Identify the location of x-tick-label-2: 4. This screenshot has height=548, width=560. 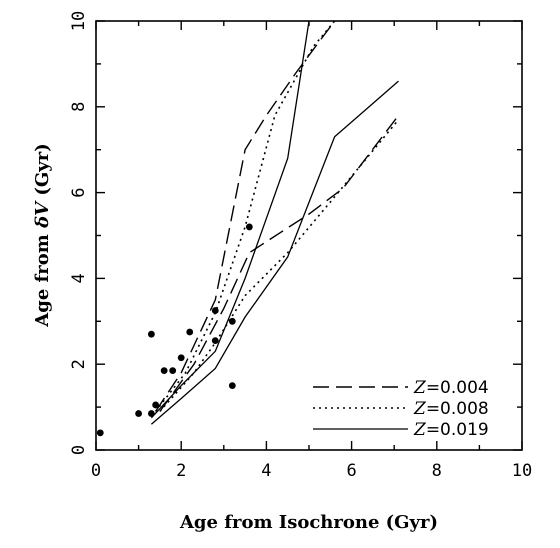
(266, 471).